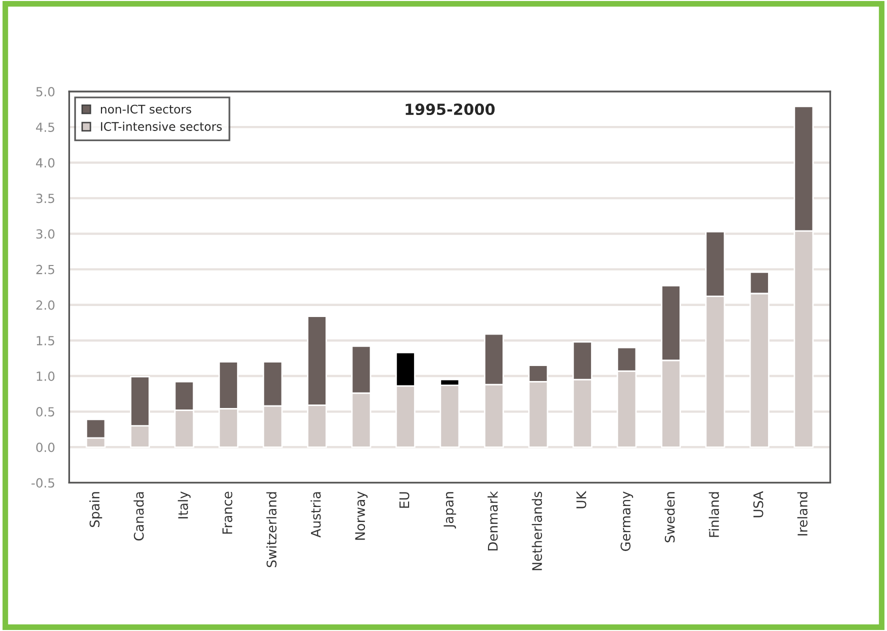 Image resolution: width=887 pixels, height=631 pixels. What do you see at coordinates (45, 234) in the screenshot?
I see `y-tick-label: 3.0` at bounding box center [45, 234].